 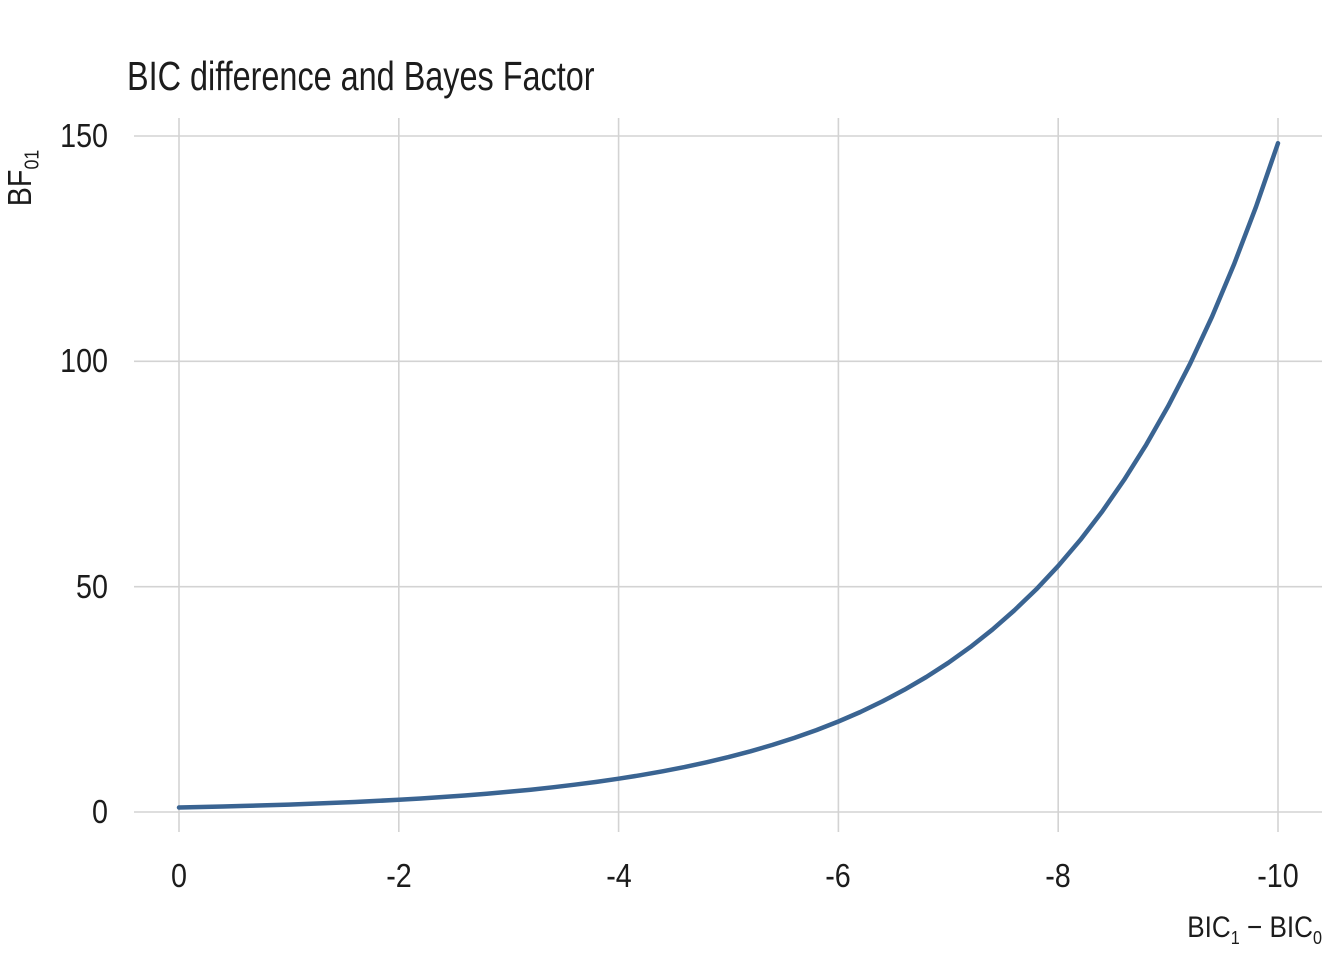 I want to click on x-tick-label: -4, so click(x=618, y=875).